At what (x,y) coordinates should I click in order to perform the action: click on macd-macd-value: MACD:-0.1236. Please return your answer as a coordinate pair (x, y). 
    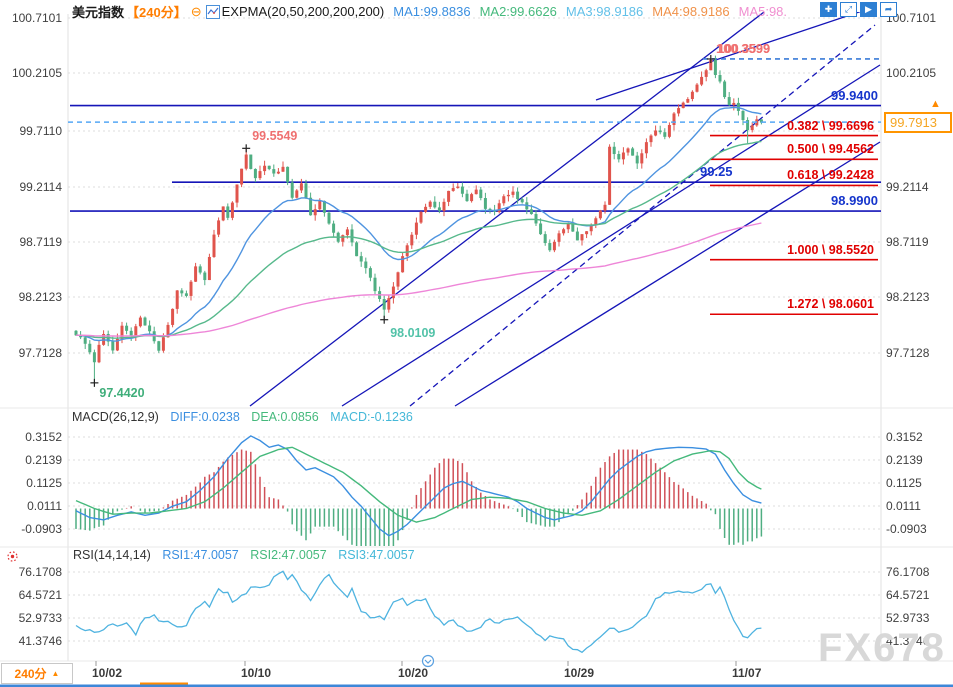
    Looking at the image, I should click on (371, 417).